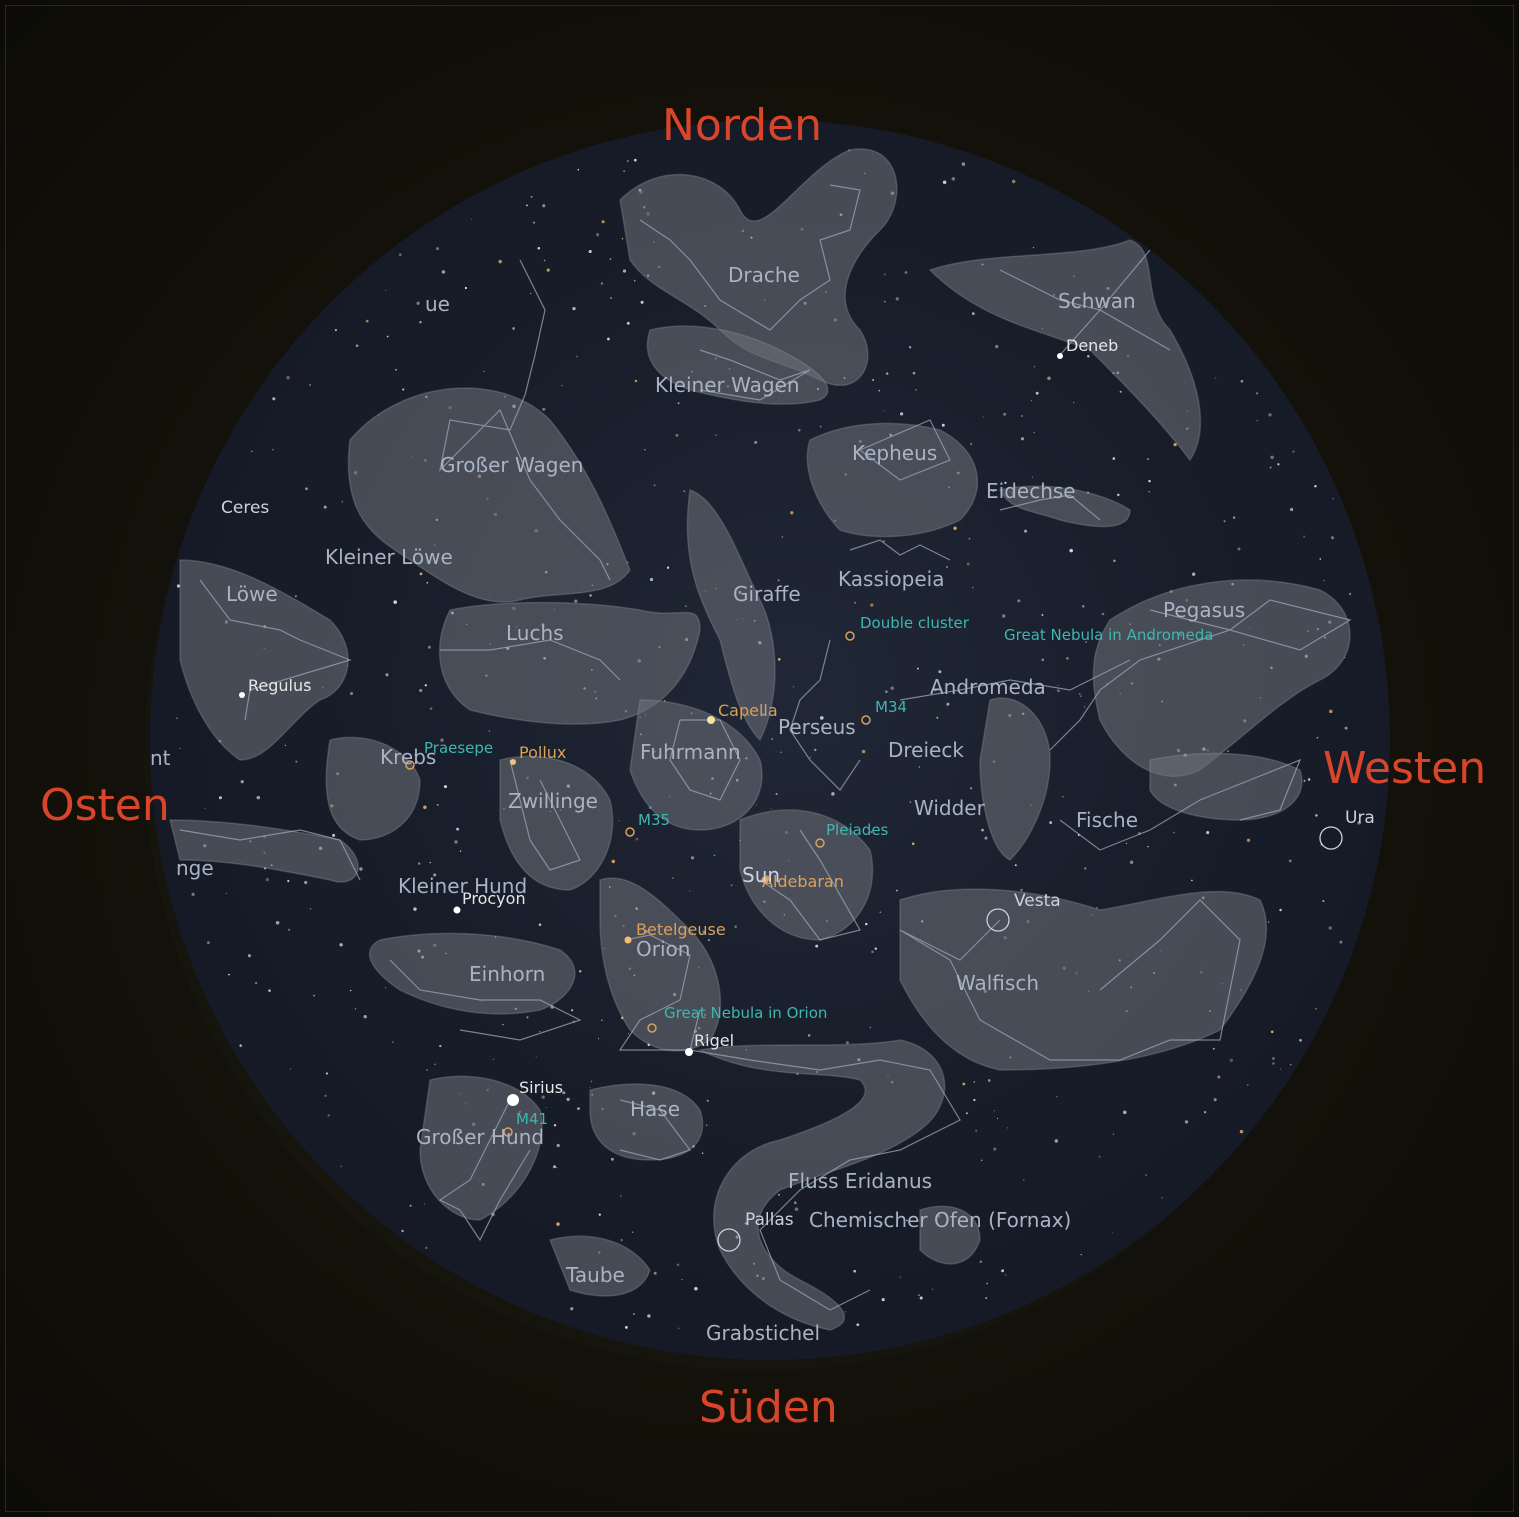  I want to click on constellation-label: Einhorn, so click(507, 974).